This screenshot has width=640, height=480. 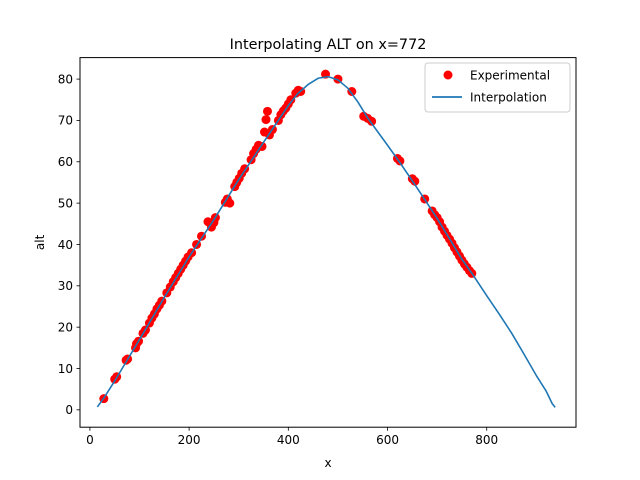 What do you see at coordinates (90, 440) in the screenshot?
I see `x-tick-label: 0` at bounding box center [90, 440].